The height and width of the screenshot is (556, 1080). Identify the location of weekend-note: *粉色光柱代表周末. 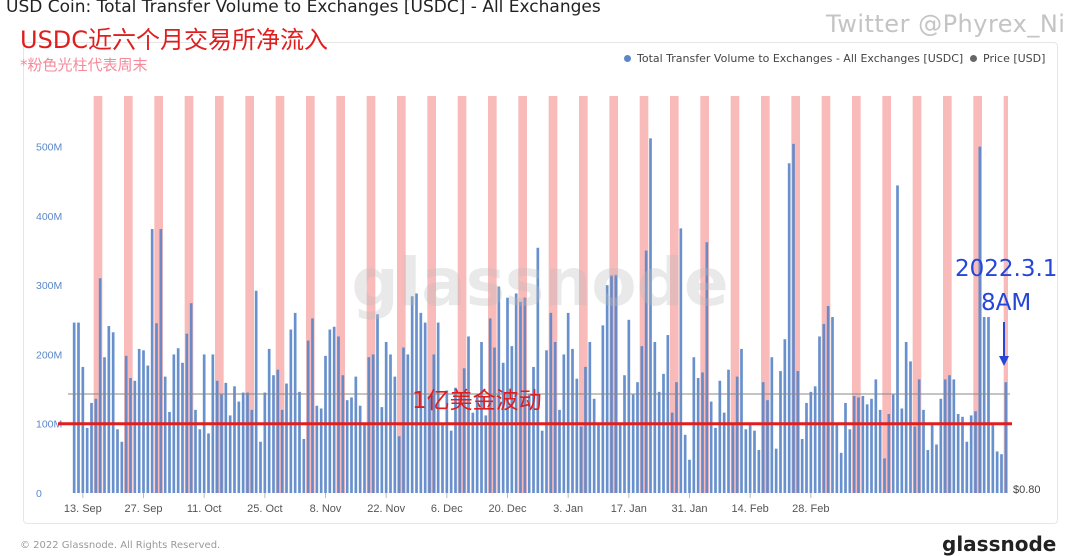
(84, 65).